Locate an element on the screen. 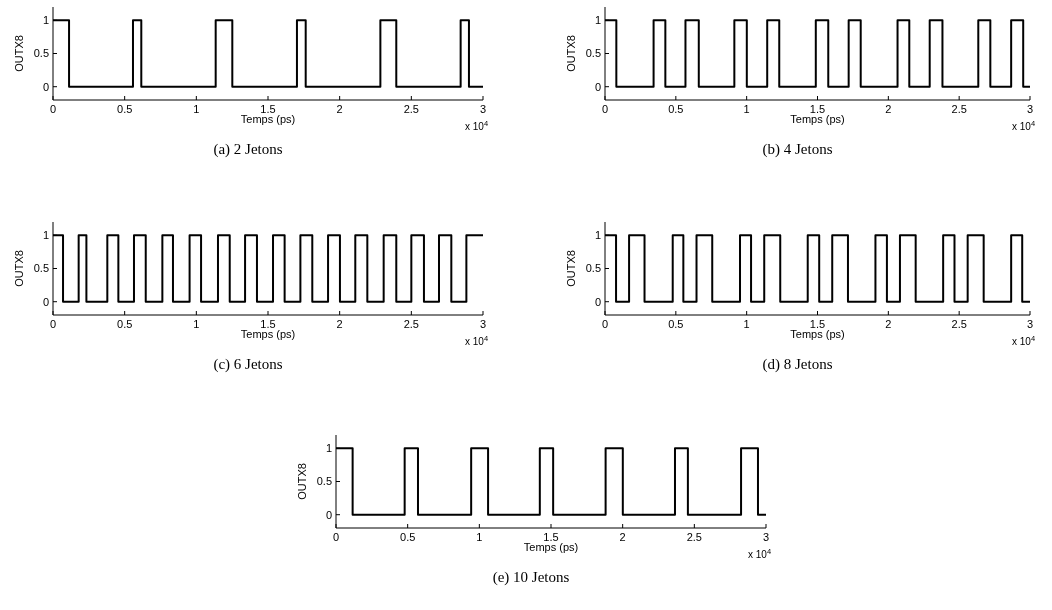  text: (c) 6 Jetons is located at coordinates (248, 364).